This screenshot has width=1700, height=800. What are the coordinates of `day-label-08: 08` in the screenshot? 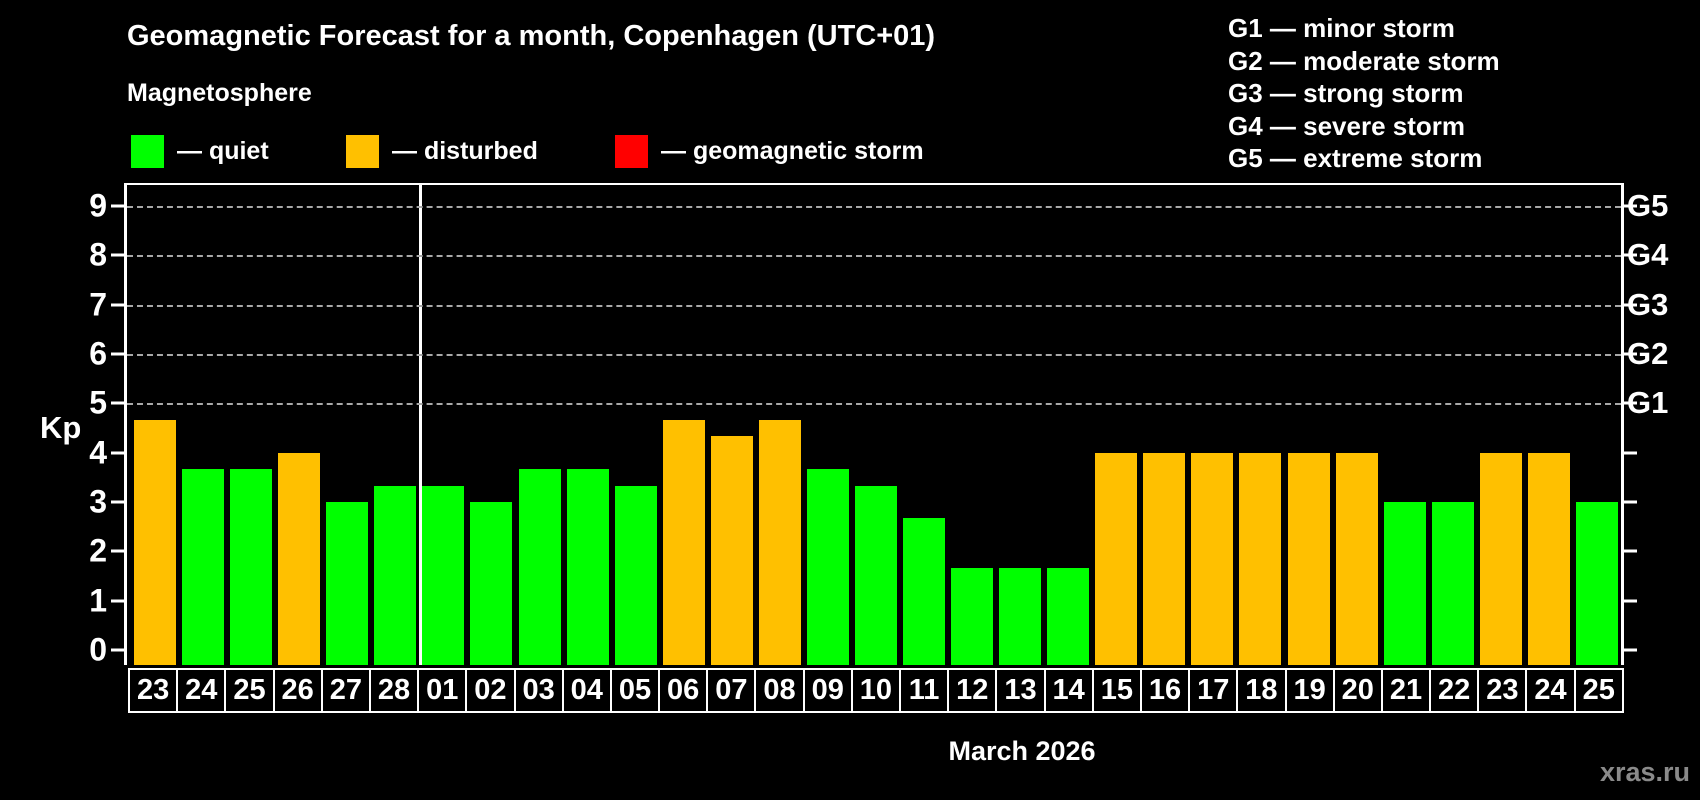 It's located at (779, 690).